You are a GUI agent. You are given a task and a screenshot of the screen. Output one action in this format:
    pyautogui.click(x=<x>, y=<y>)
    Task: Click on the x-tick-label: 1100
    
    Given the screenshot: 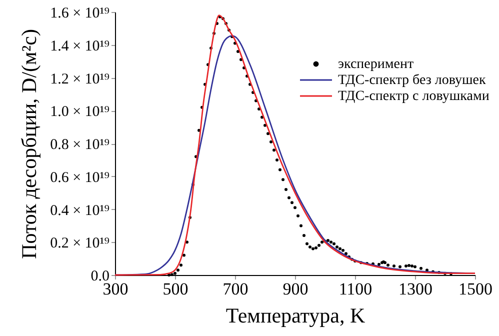 What is the action you would take?
    pyautogui.click(x=355, y=289)
    